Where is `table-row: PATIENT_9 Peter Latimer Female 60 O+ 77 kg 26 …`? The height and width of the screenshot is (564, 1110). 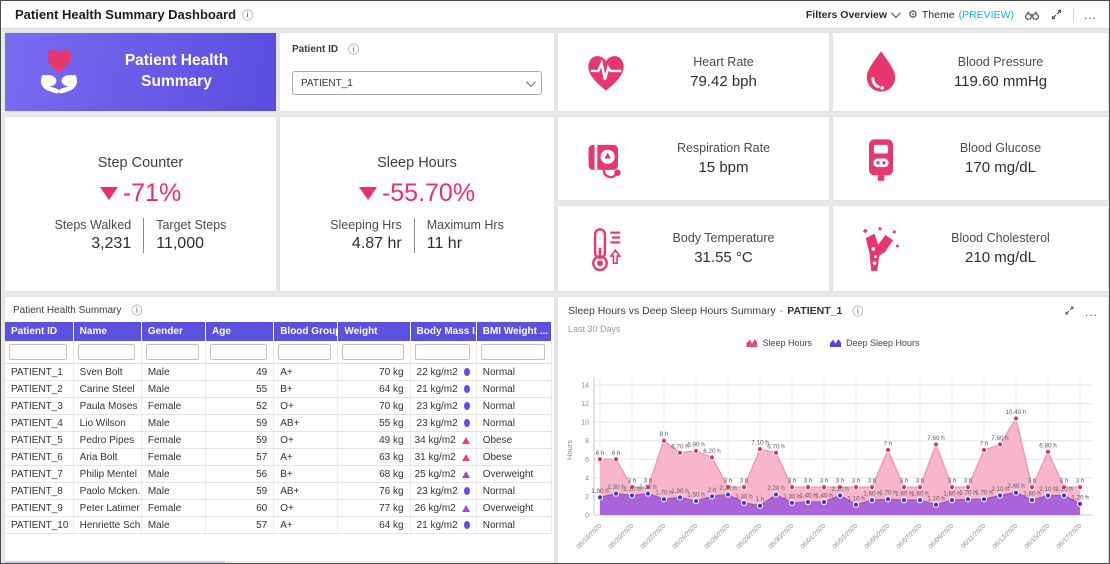 table-row: PATIENT_9 Peter Latimer Female 60 O+ 77 kg 26 … is located at coordinates (279, 508).